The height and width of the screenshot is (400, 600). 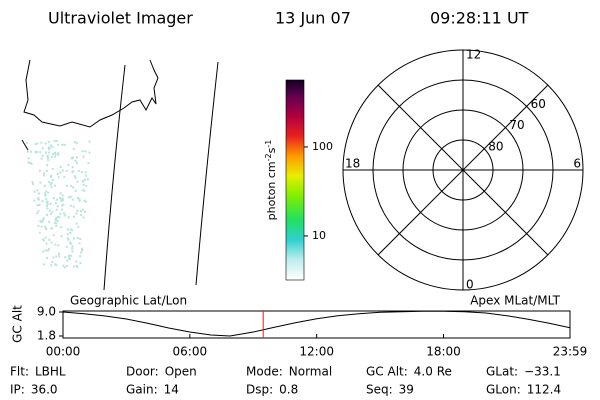 I want to click on label-part: photon cm, so click(x=271, y=190).